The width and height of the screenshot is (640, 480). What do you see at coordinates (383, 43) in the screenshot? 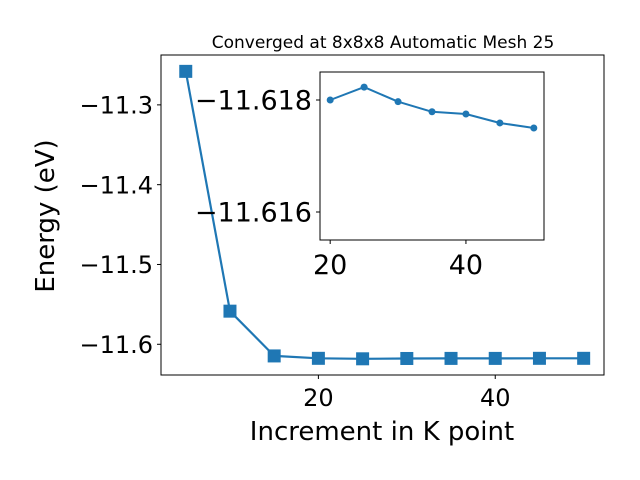
I see `chart-title: Converged at 8x8x8 Automatic Mesh 25` at bounding box center [383, 43].